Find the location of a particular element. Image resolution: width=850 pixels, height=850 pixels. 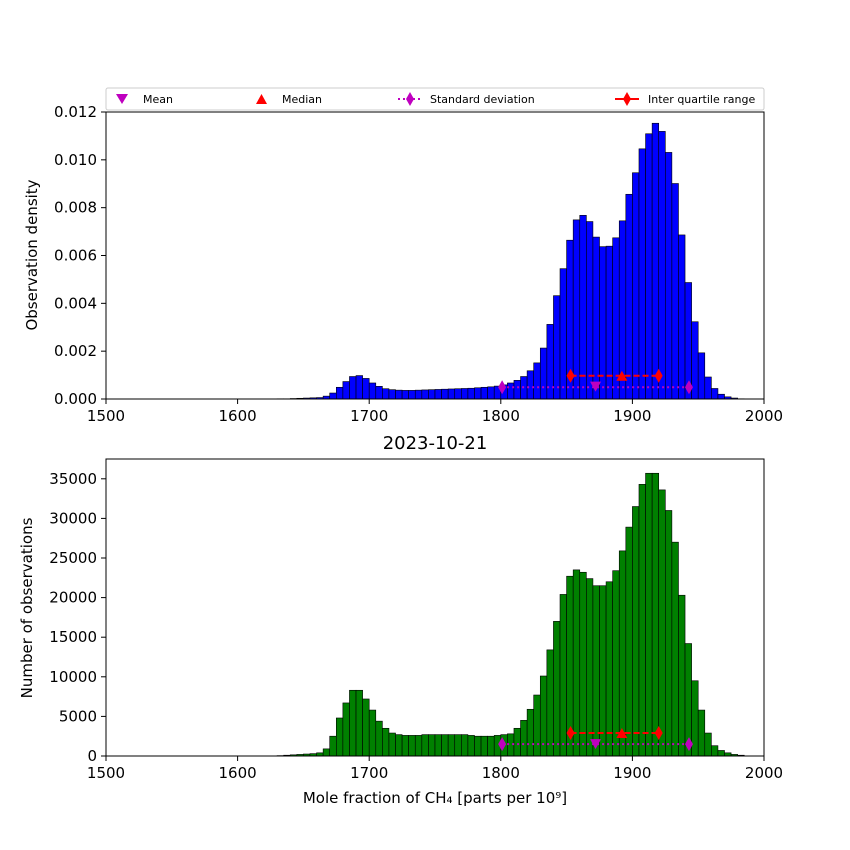

density-x-tick-label: 1800 is located at coordinates (501, 416).